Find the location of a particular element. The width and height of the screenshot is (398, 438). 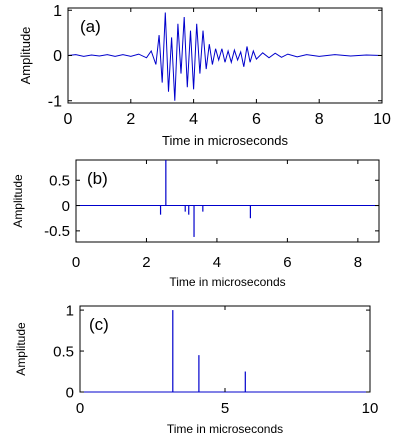

panel-label: (b) is located at coordinates (97, 178).